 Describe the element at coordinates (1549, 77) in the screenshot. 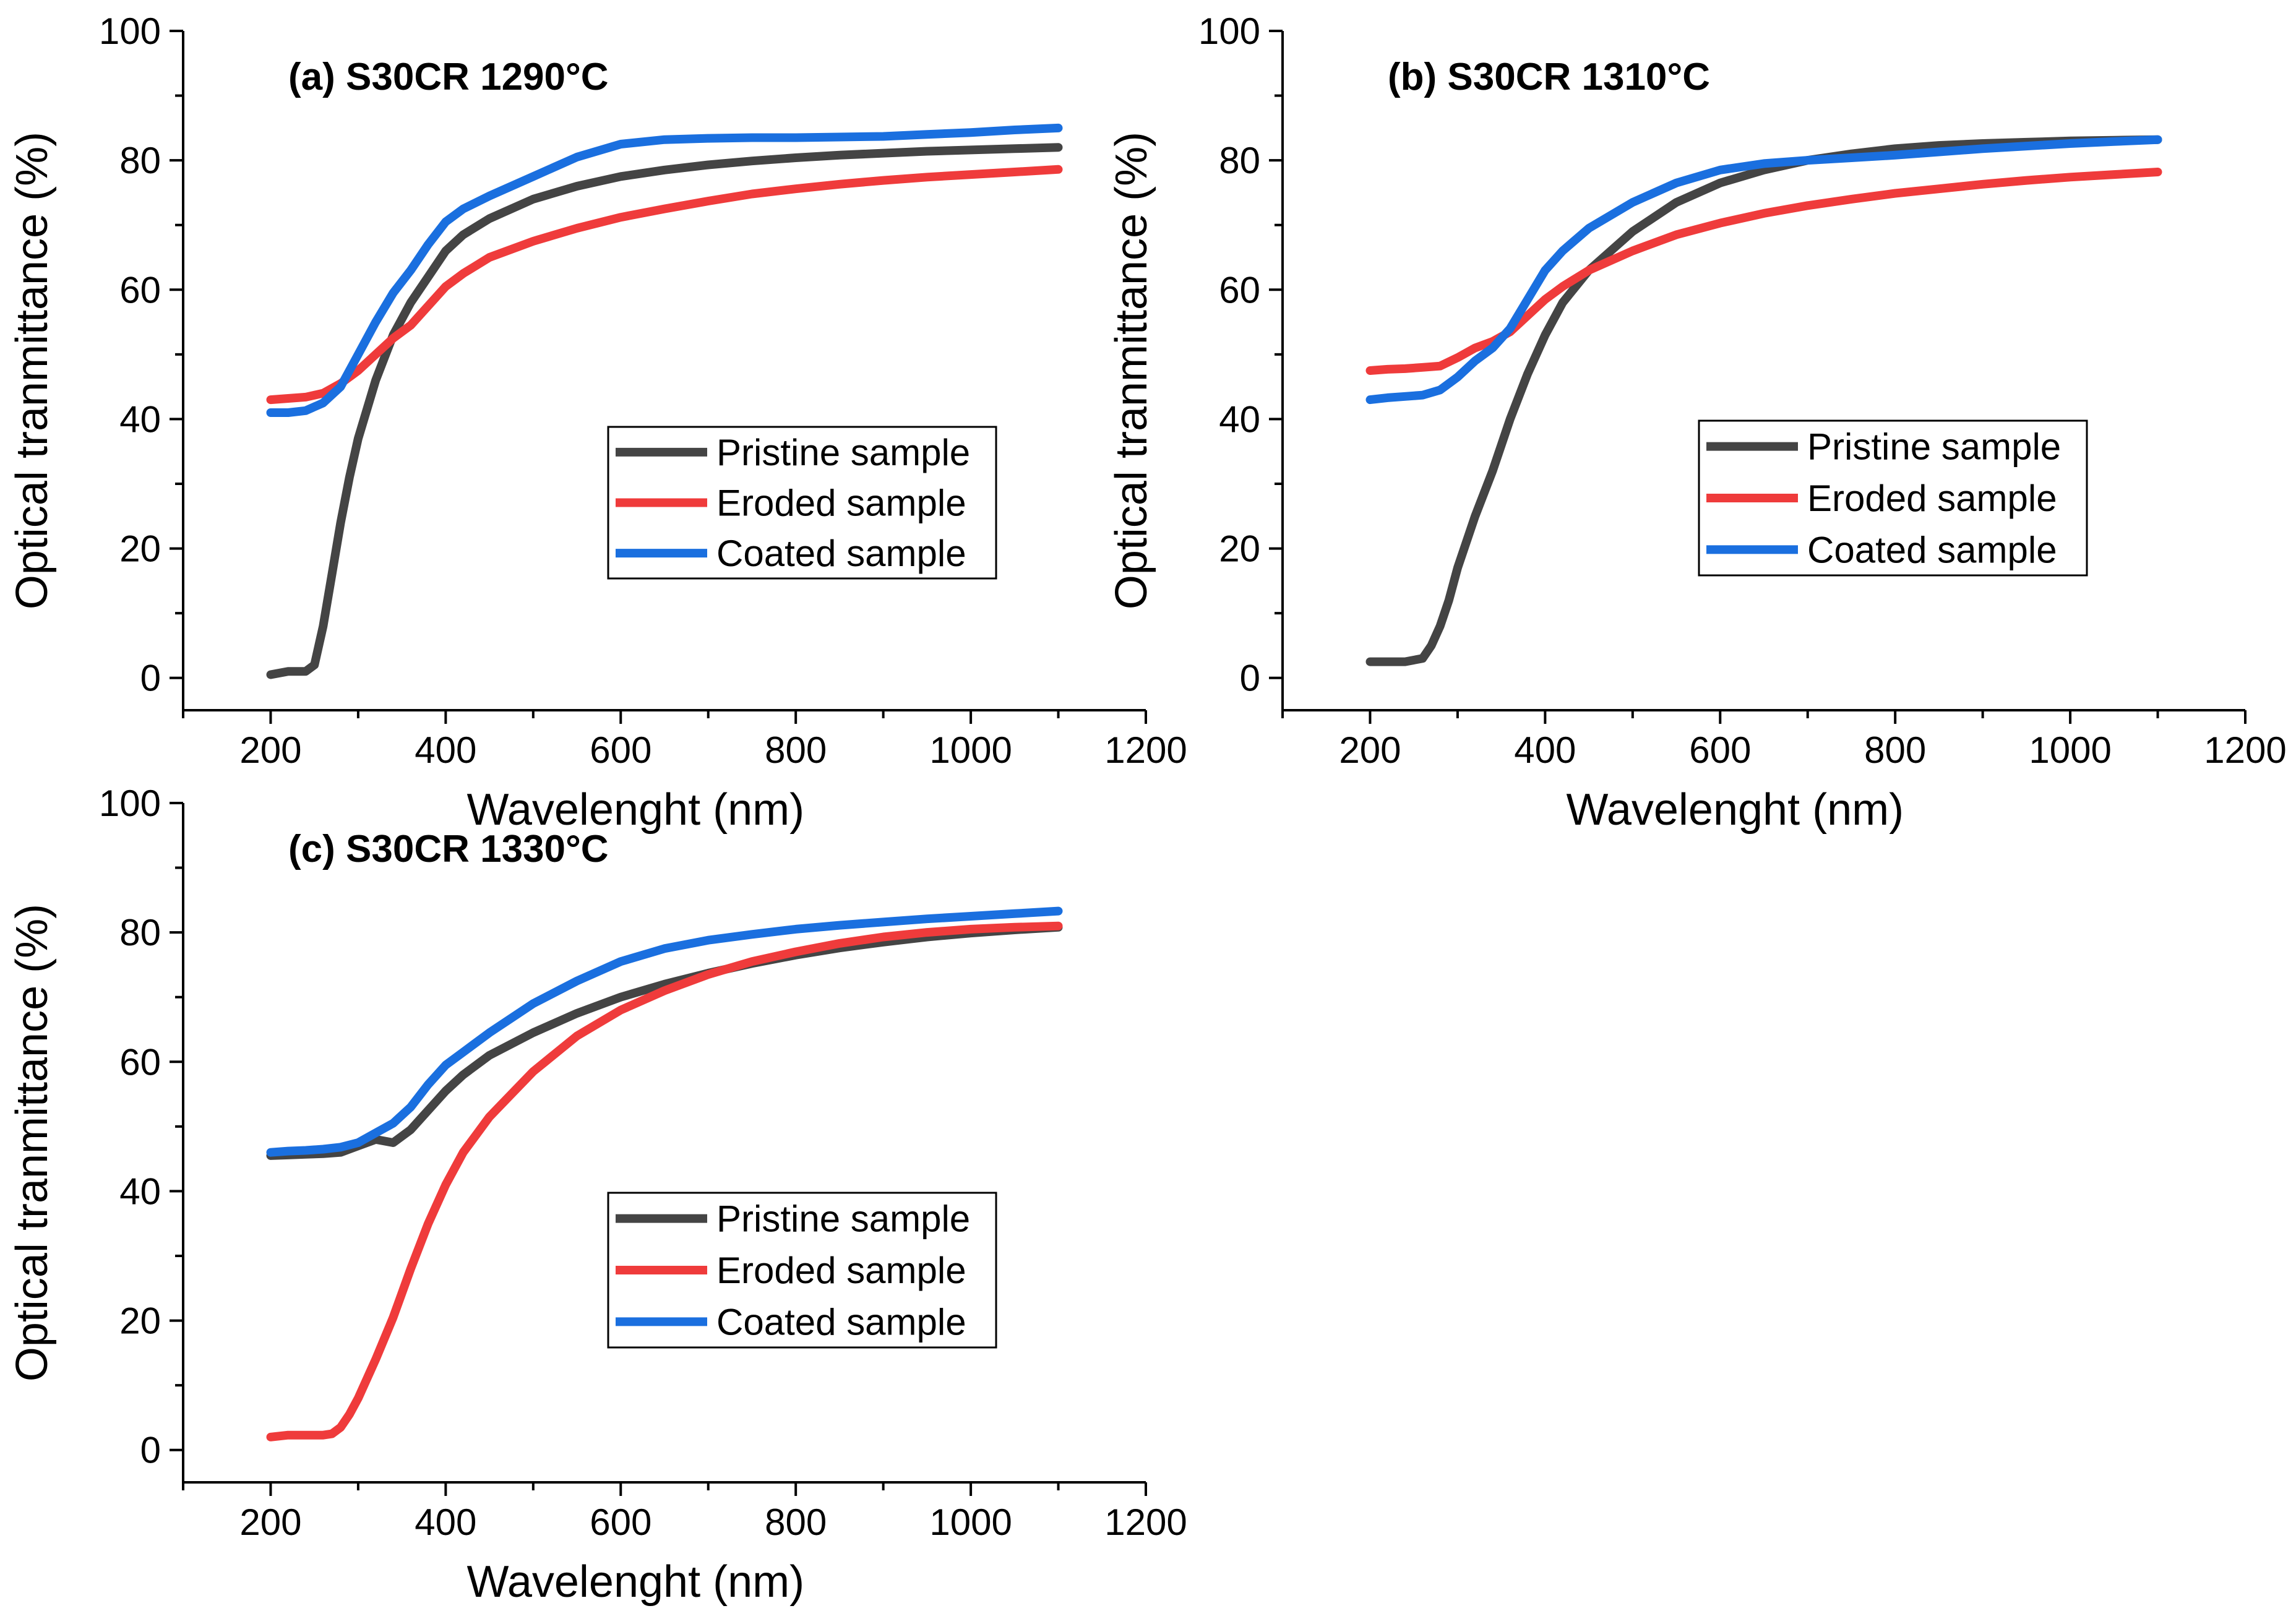

I see `panel-title: (b) S30CR 1310°C` at that location.